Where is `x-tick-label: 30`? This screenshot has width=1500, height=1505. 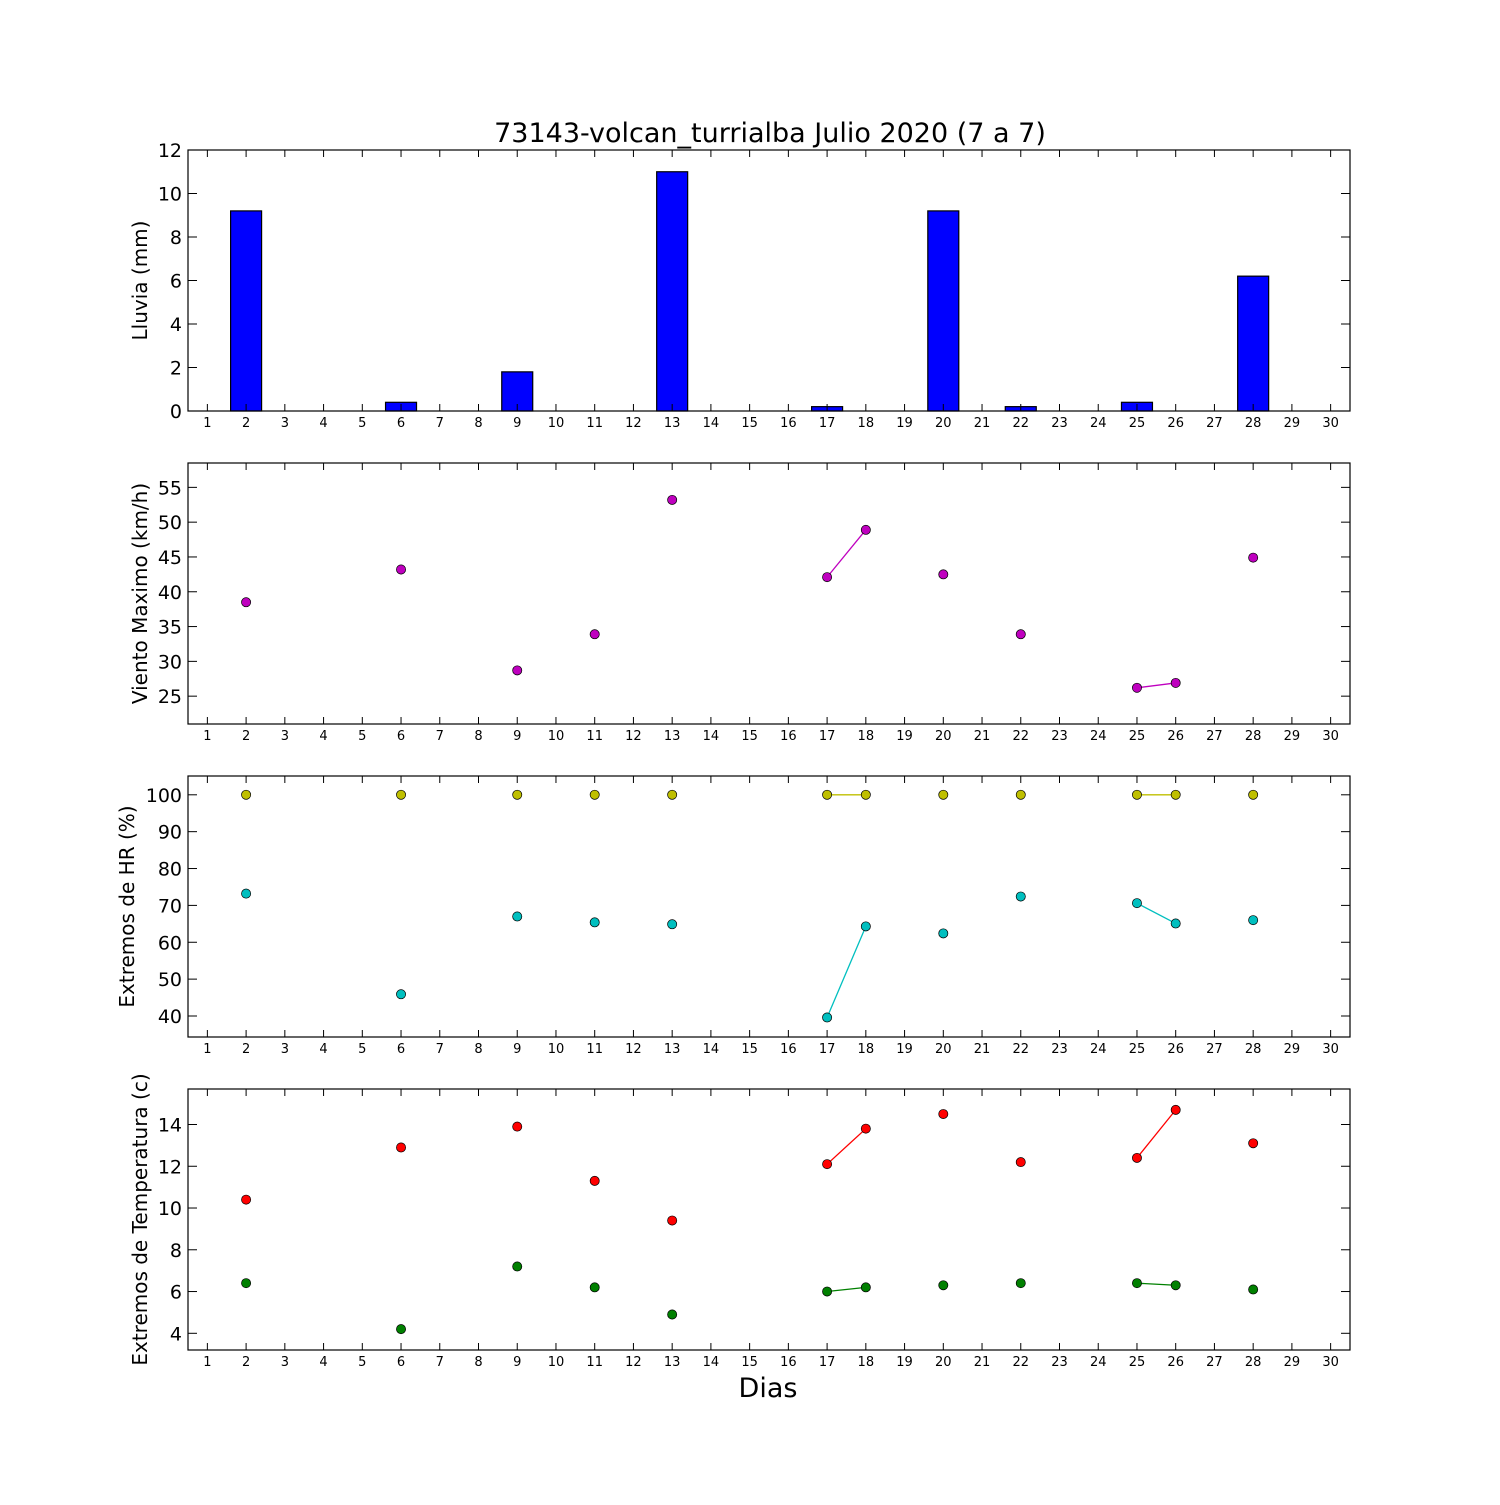 x-tick-label: 30 is located at coordinates (1330, 1049).